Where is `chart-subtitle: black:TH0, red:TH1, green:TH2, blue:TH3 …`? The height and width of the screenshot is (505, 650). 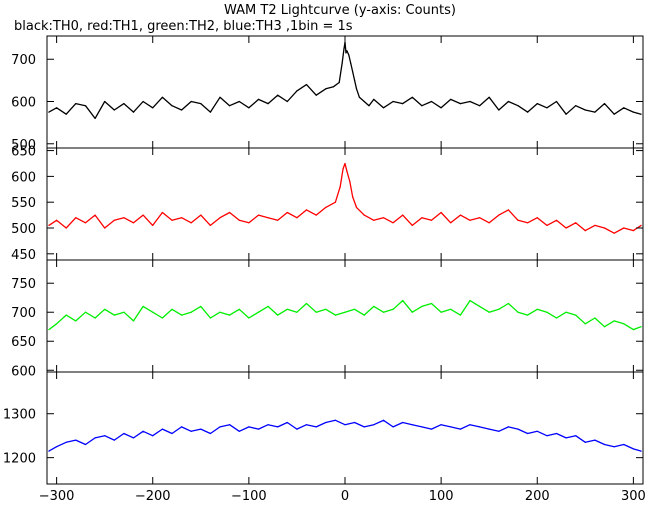 chart-subtitle: black:TH0, red:TH1, green:TH2, blue:TH3 … is located at coordinates (183, 26).